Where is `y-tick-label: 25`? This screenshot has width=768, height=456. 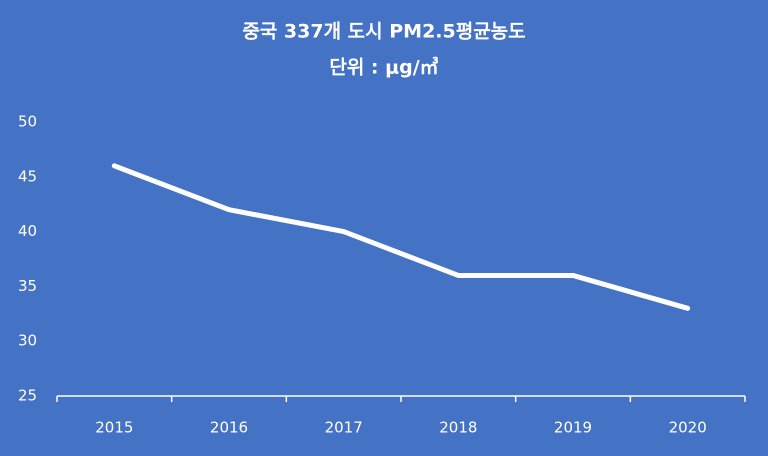 y-tick-label: 25 is located at coordinates (27, 396).